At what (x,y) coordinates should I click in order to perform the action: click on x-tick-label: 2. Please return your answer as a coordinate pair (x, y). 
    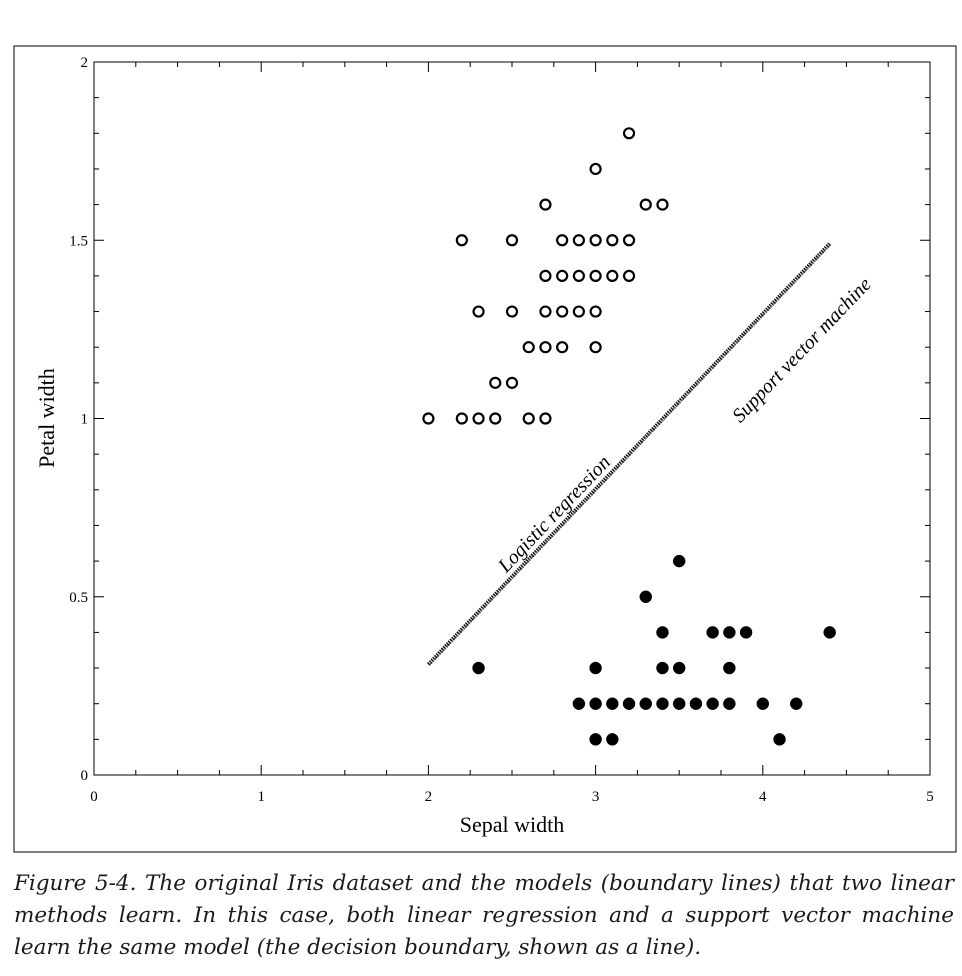
    Looking at the image, I should click on (429, 797).